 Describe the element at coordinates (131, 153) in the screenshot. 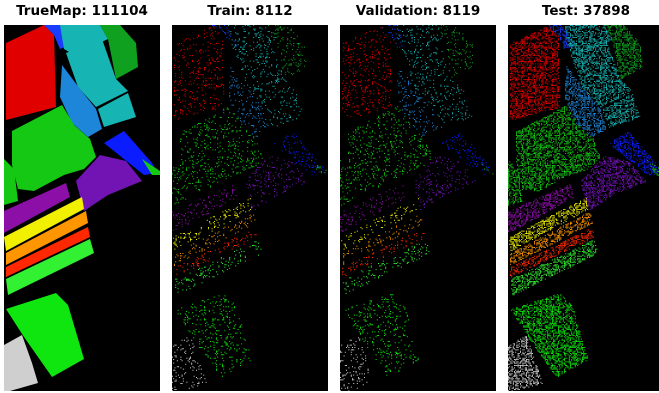

I see `region-blue-right` at that location.